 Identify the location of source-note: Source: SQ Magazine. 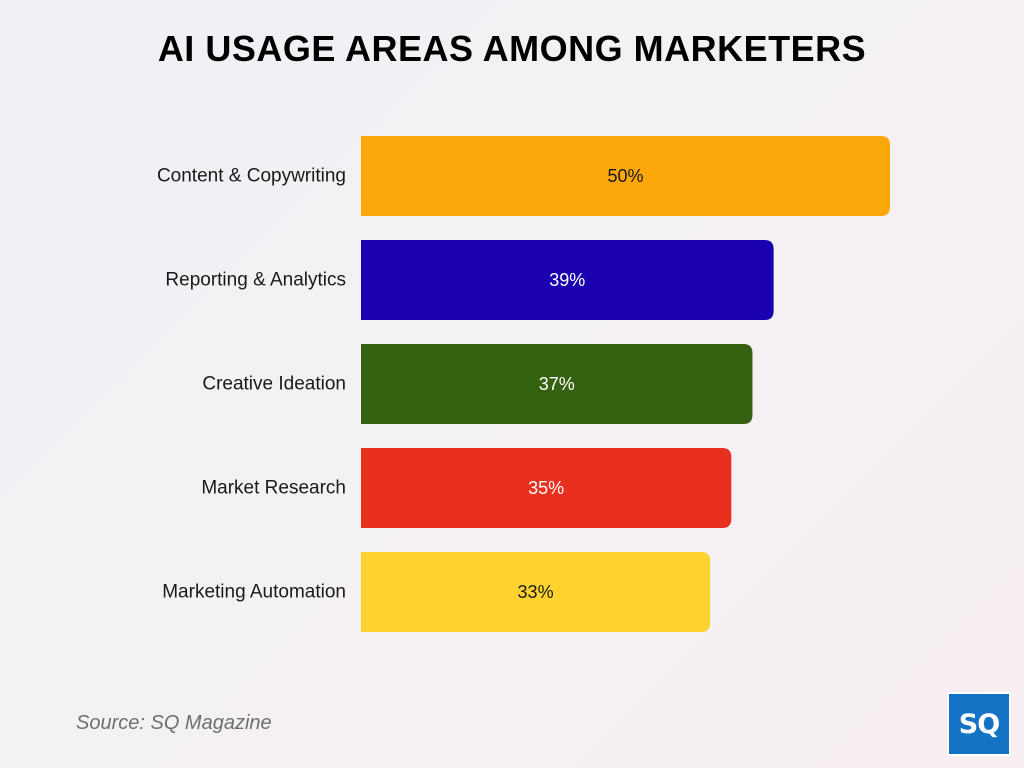
(174, 723).